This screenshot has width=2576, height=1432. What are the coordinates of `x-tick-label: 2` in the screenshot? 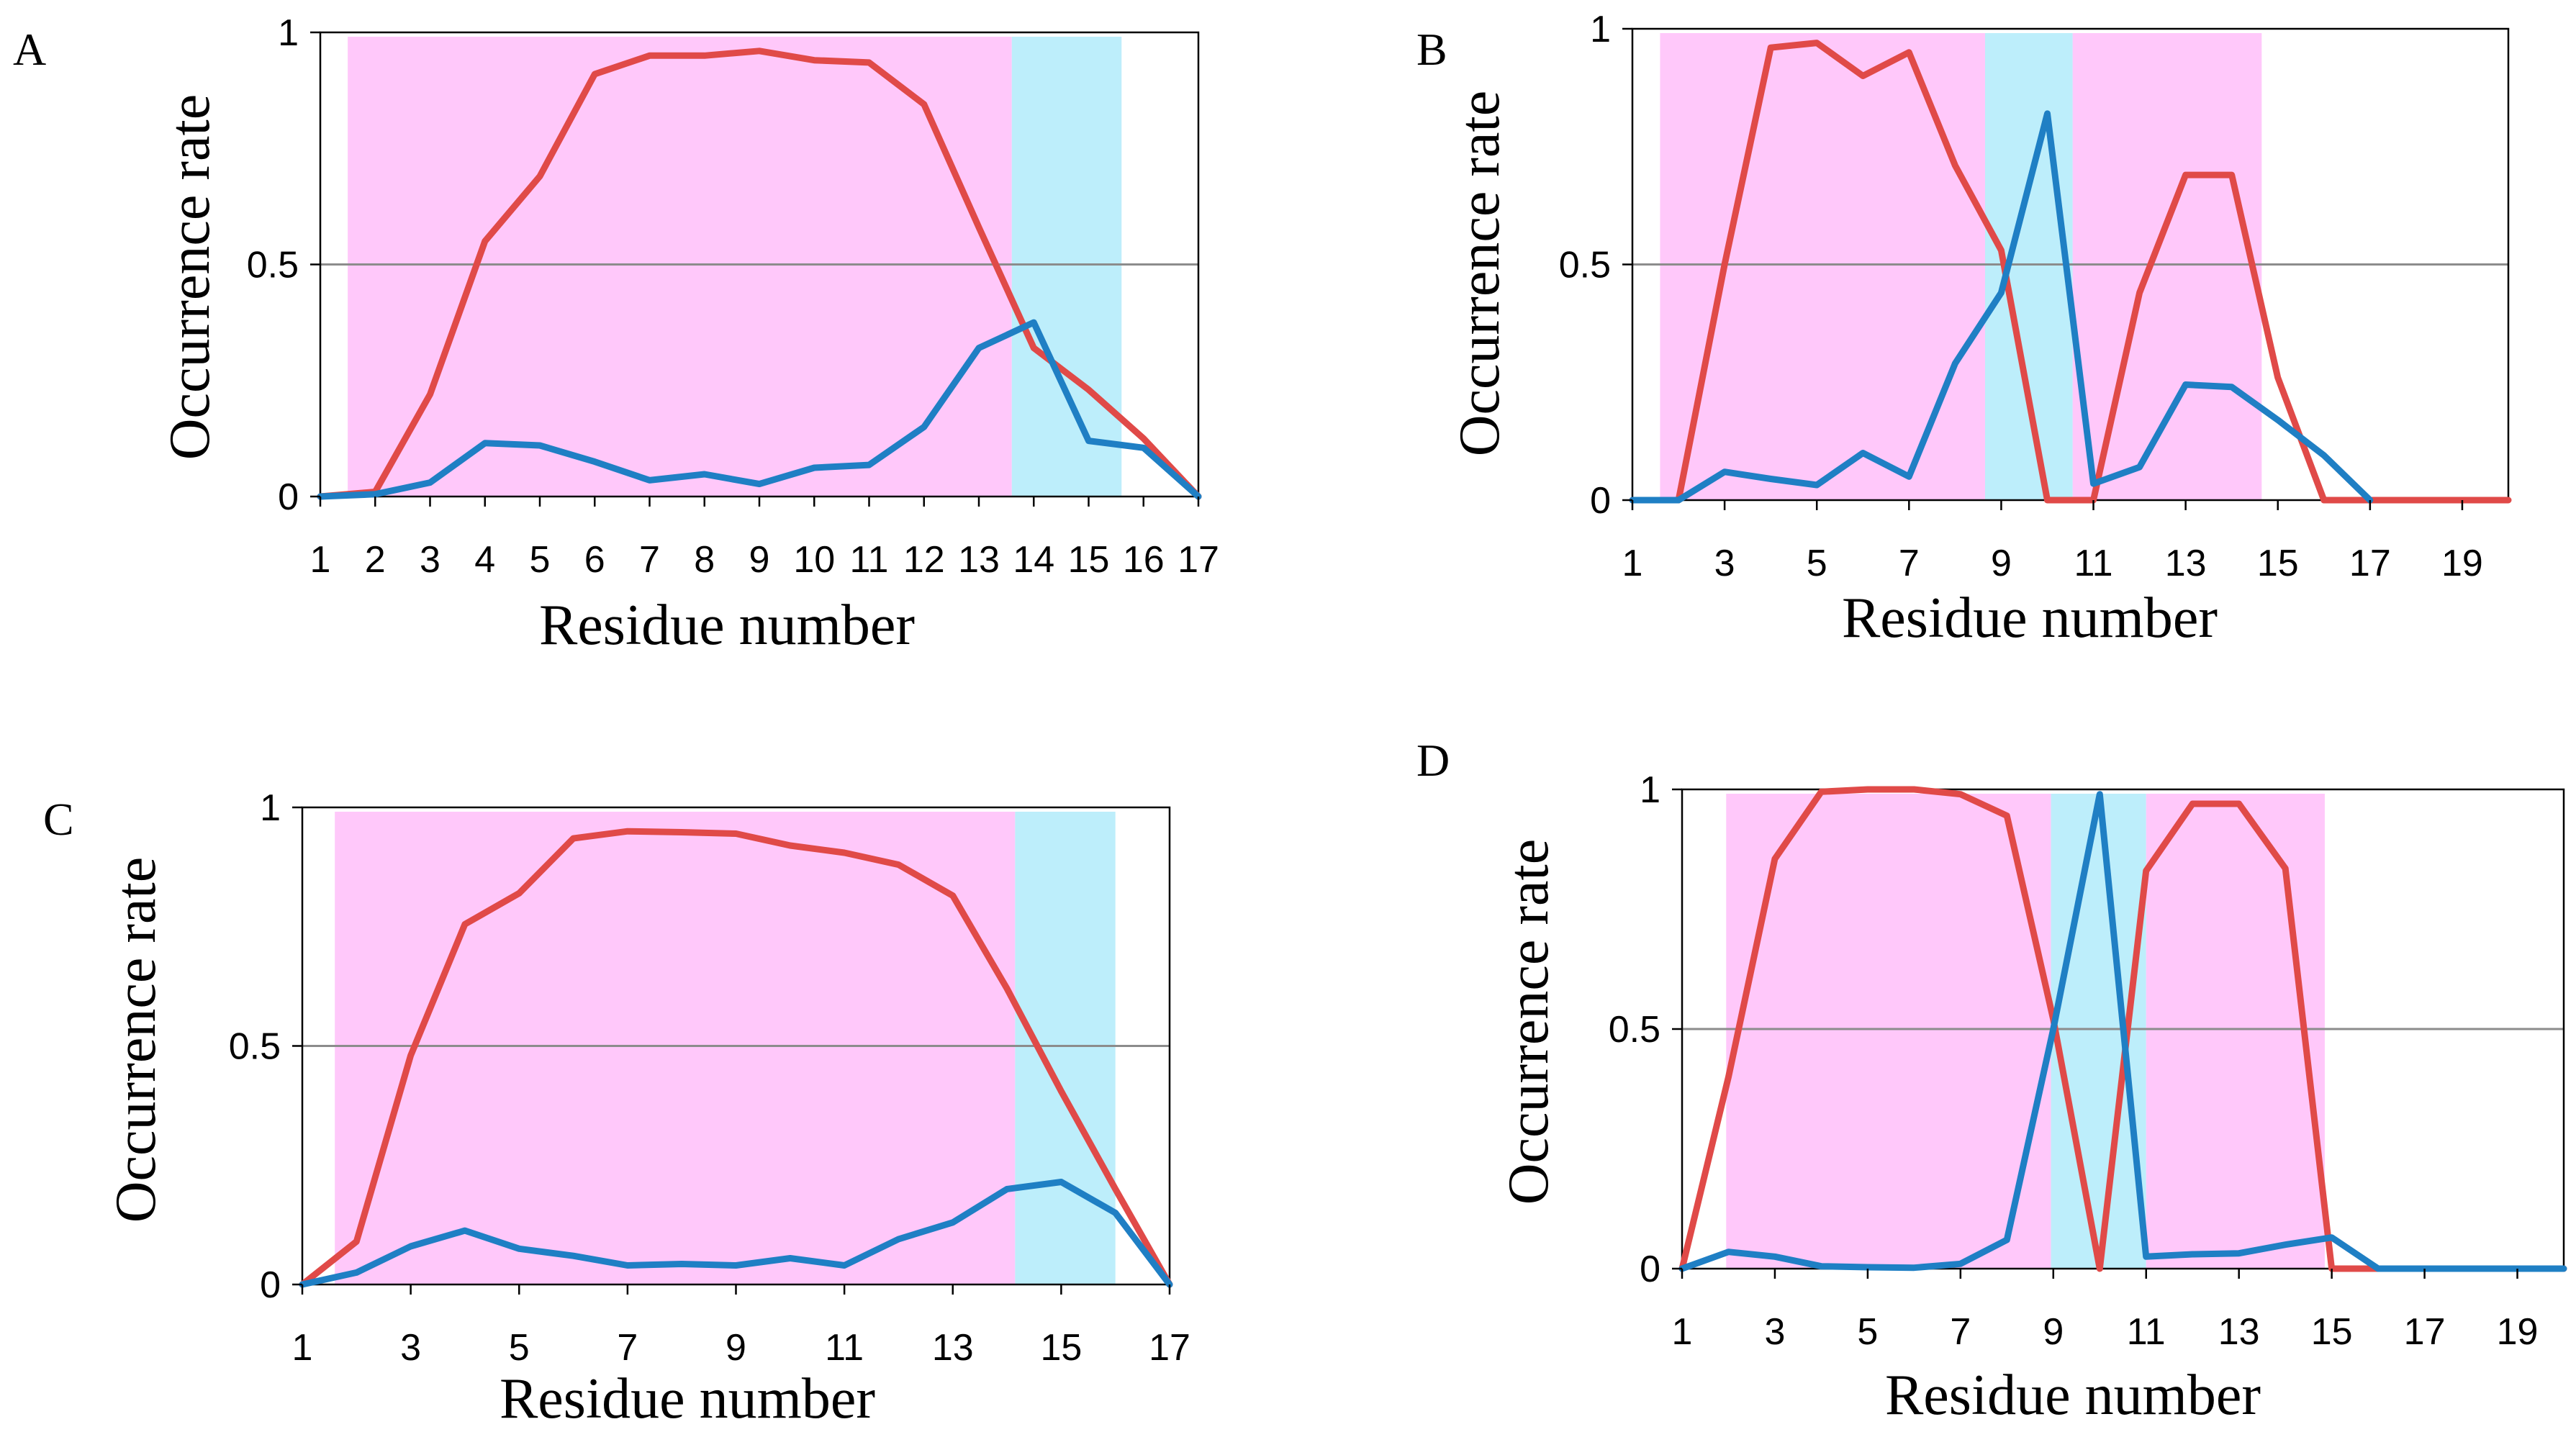 It's located at (375, 560).